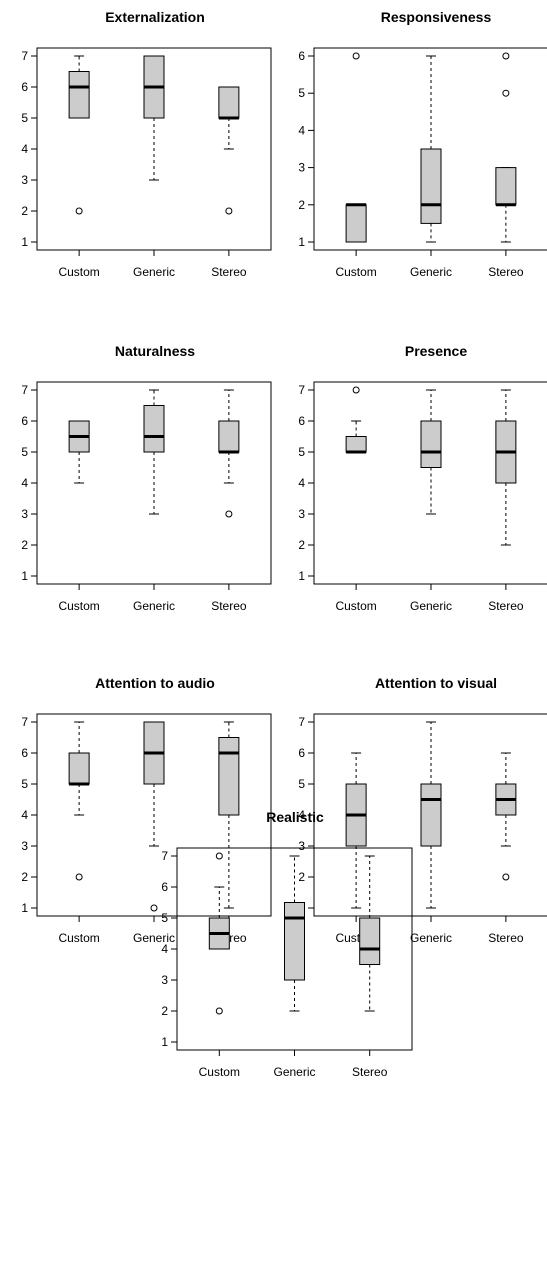 The image size is (547, 1285). I want to click on panel-naturalness: Naturalness 1 2 3 4 5 6 7 Custom Generic Stereo, so click(146, 478).